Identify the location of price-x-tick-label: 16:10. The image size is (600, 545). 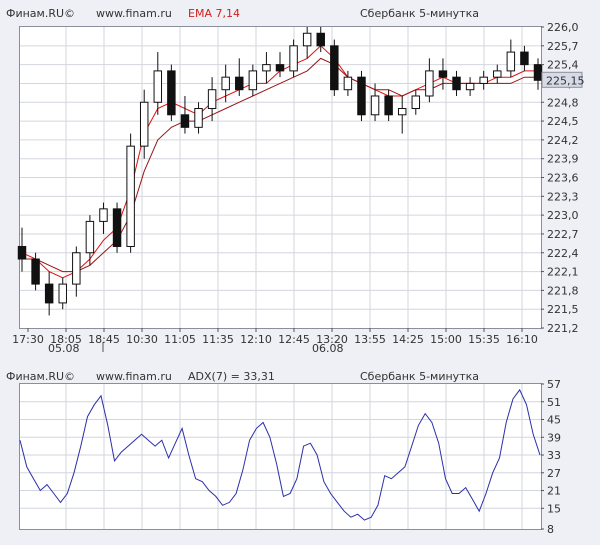
(522, 339).